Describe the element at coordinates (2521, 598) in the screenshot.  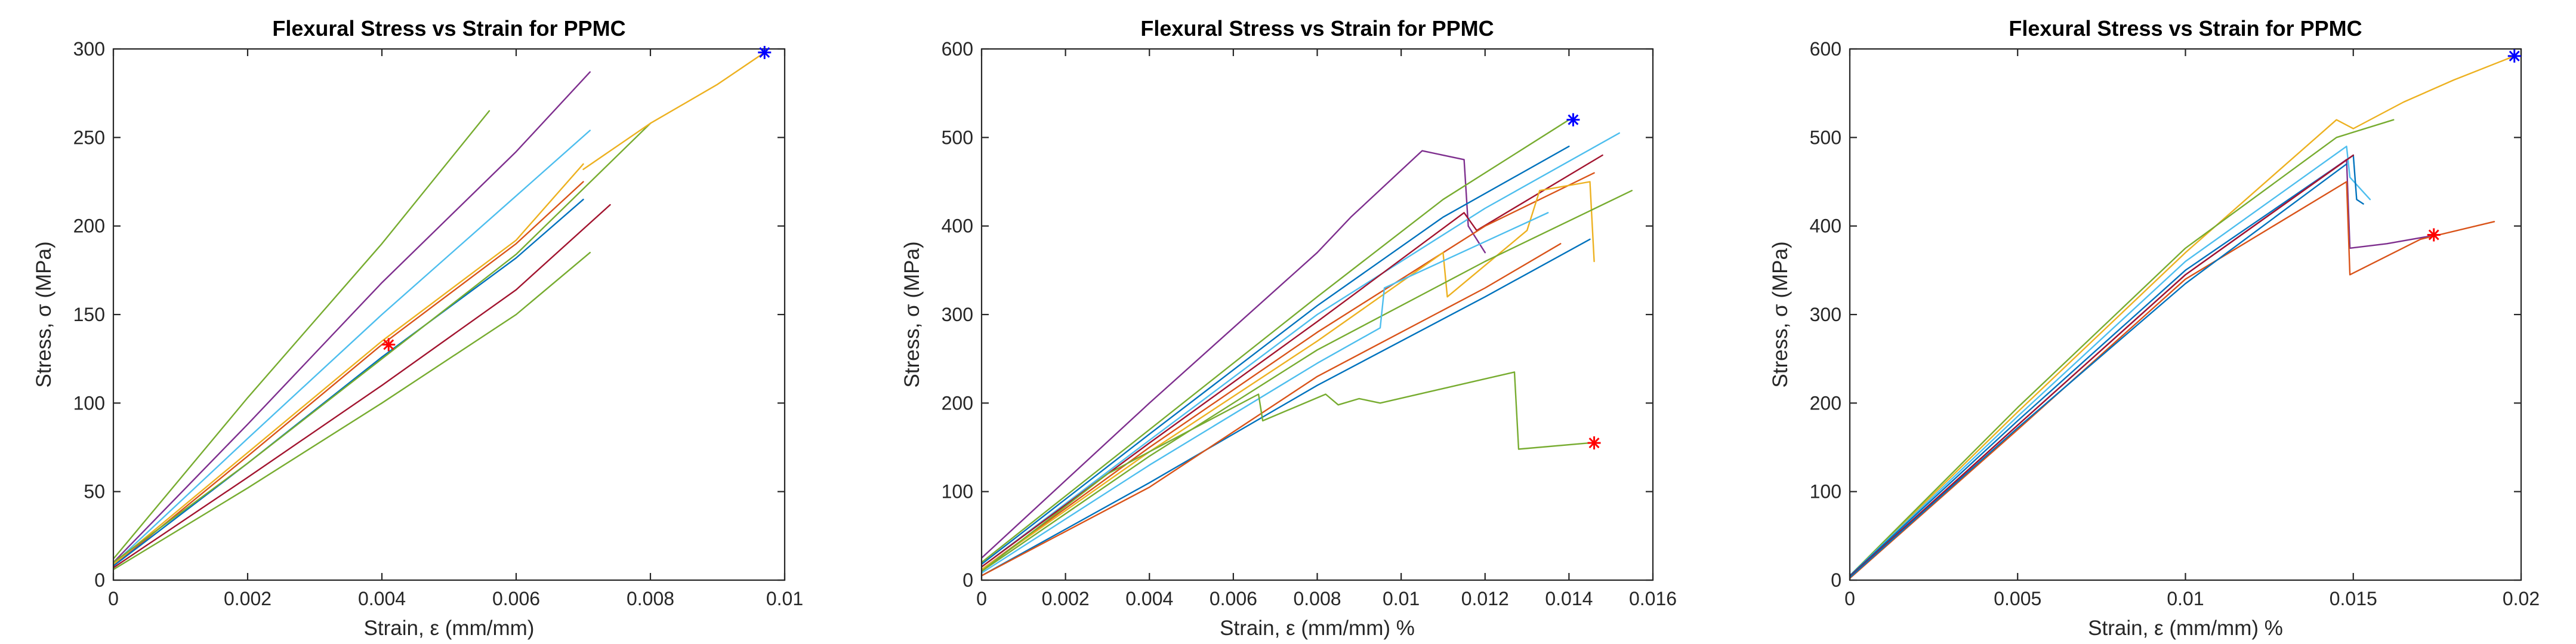
I see `x-tick-label: 0.02` at that location.